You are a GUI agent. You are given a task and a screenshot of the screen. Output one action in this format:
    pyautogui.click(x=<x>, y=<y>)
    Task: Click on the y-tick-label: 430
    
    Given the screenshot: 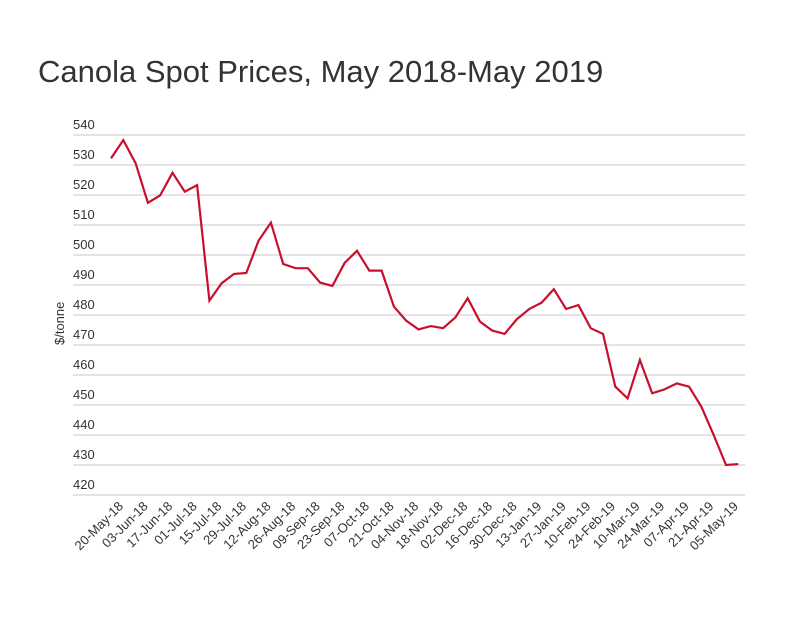 What is the action you would take?
    pyautogui.click(x=84, y=454)
    